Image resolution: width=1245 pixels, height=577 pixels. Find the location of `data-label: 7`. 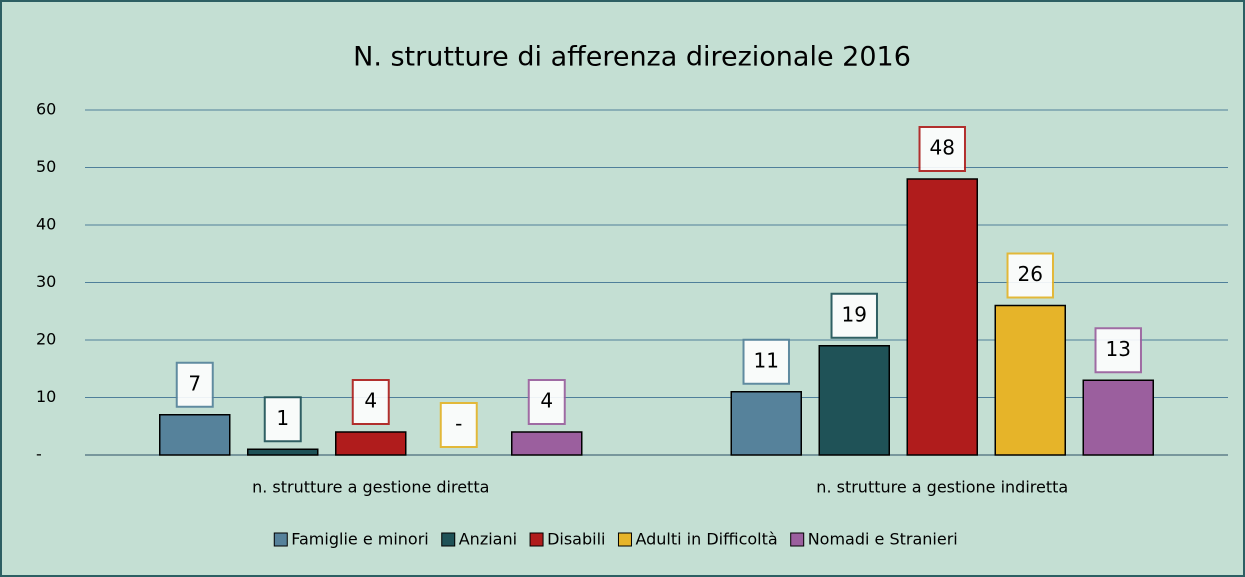

data-label: 7 is located at coordinates (194, 383).